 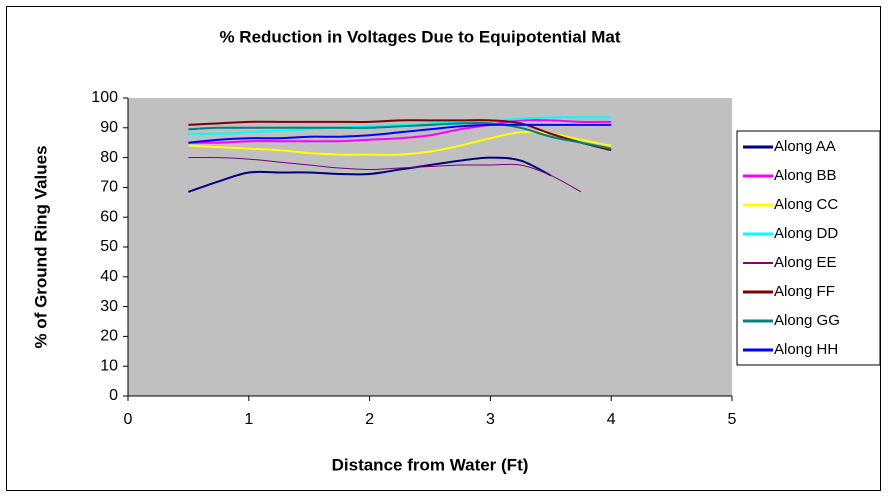 What do you see at coordinates (109, 216) in the screenshot?
I see `y-tick-label: 60` at bounding box center [109, 216].